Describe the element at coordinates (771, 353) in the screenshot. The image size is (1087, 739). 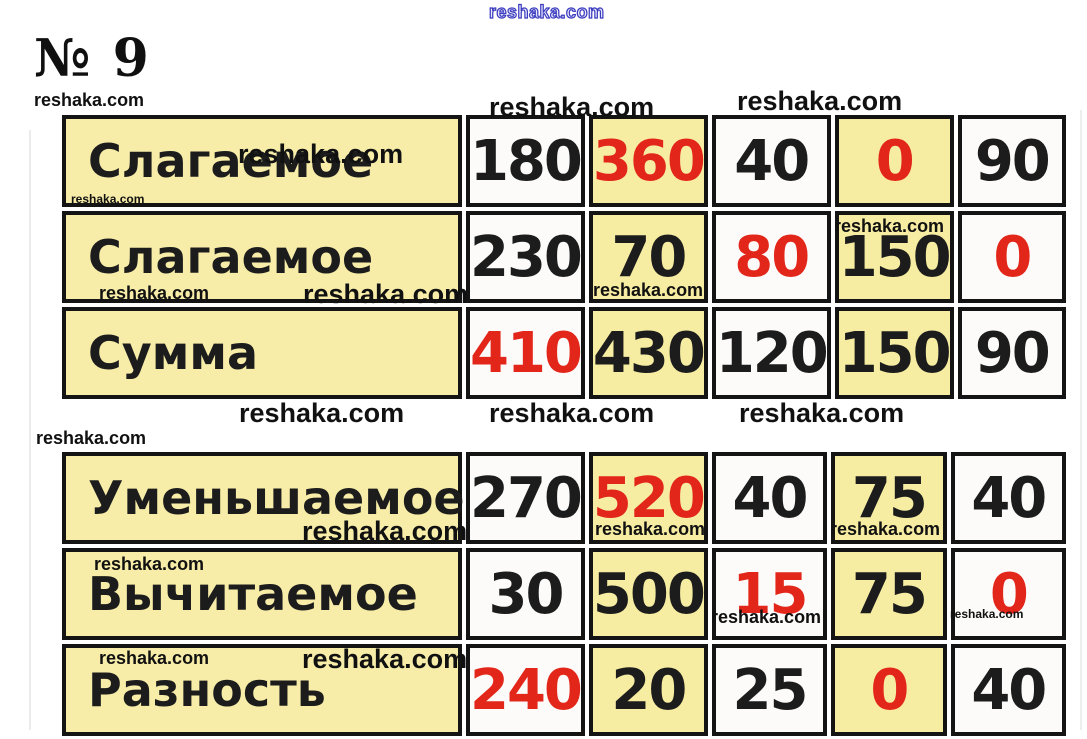
I see `addition-value-cell: 120` at that location.